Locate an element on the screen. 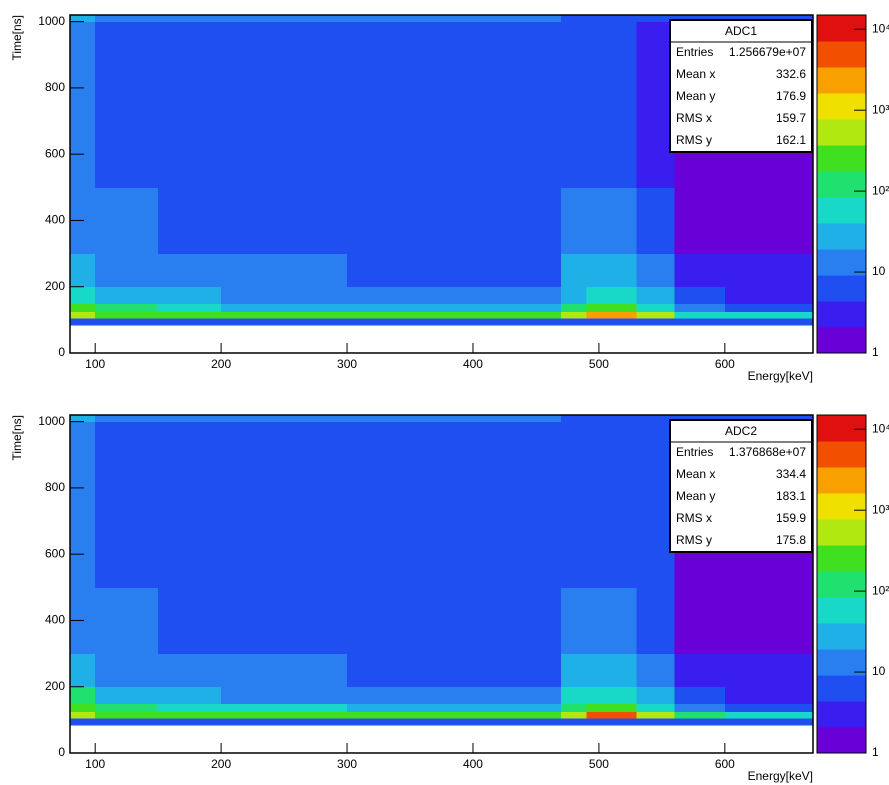 Image resolution: width=889 pixels, height=785 pixels. x-tick-label: 100 is located at coordinates (95, 764).